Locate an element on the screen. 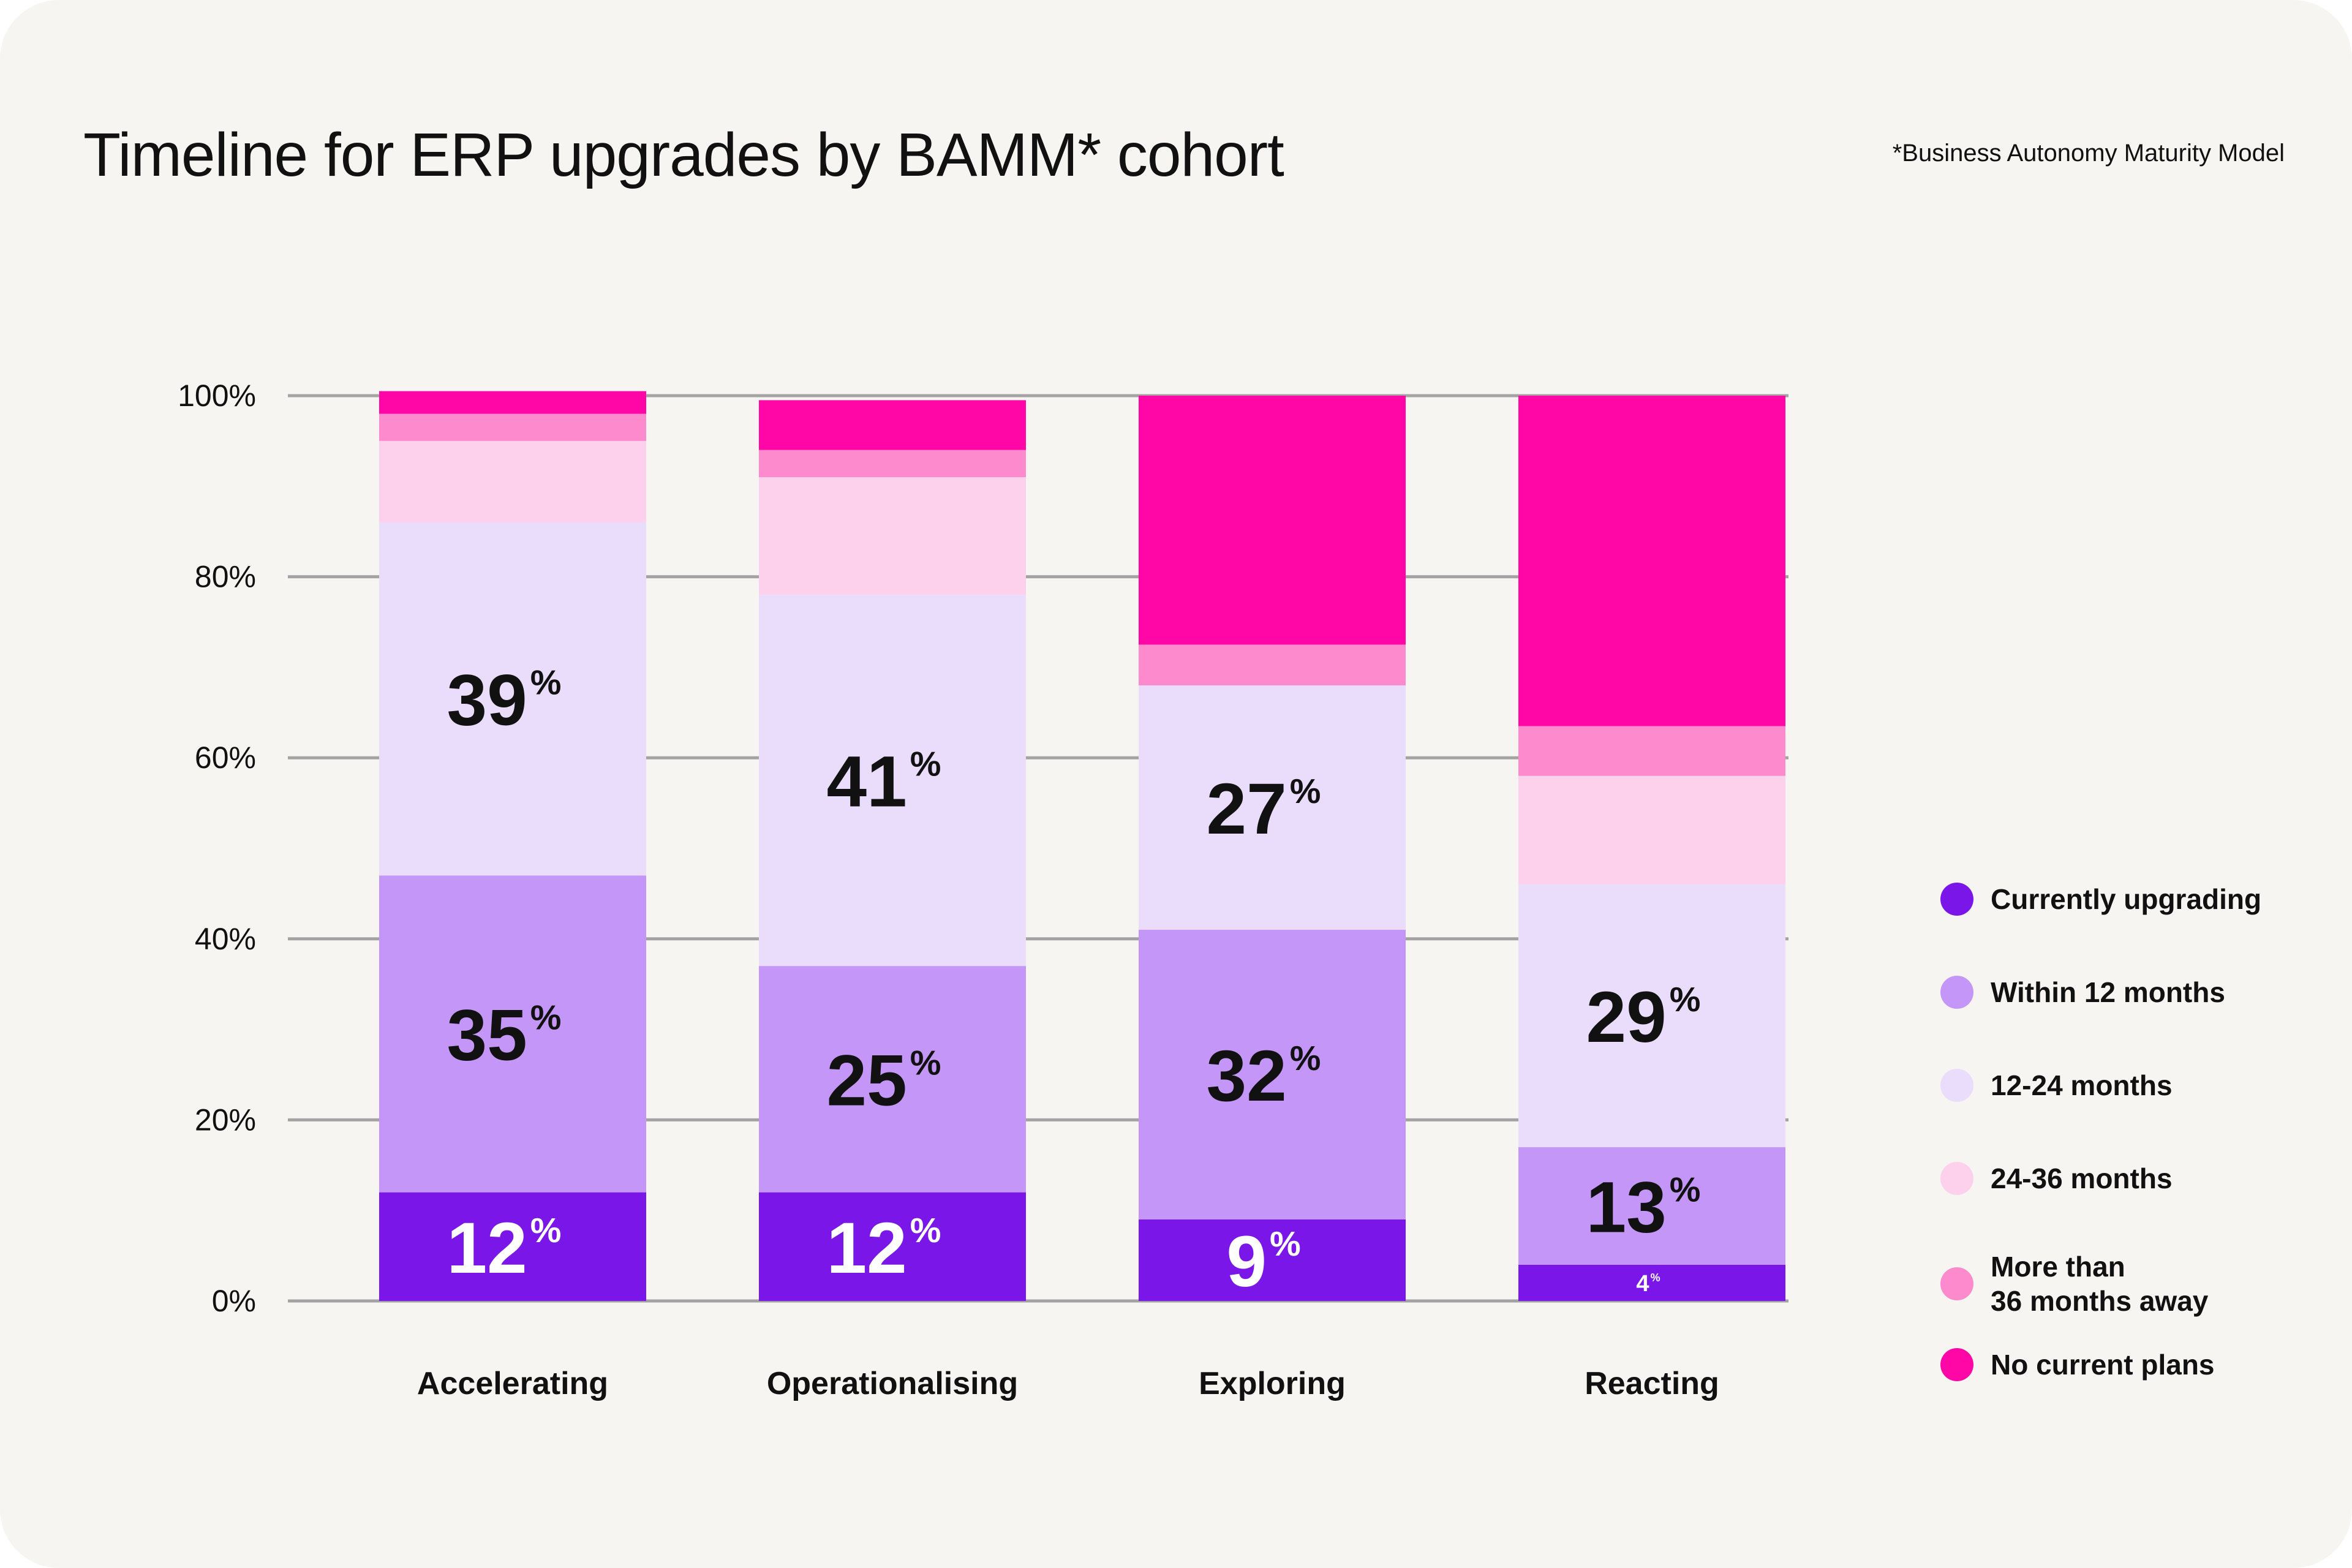 This screenshot has height=1568, width=2352. legend-label: Within 12 months is located at coordinates (2108, 992).